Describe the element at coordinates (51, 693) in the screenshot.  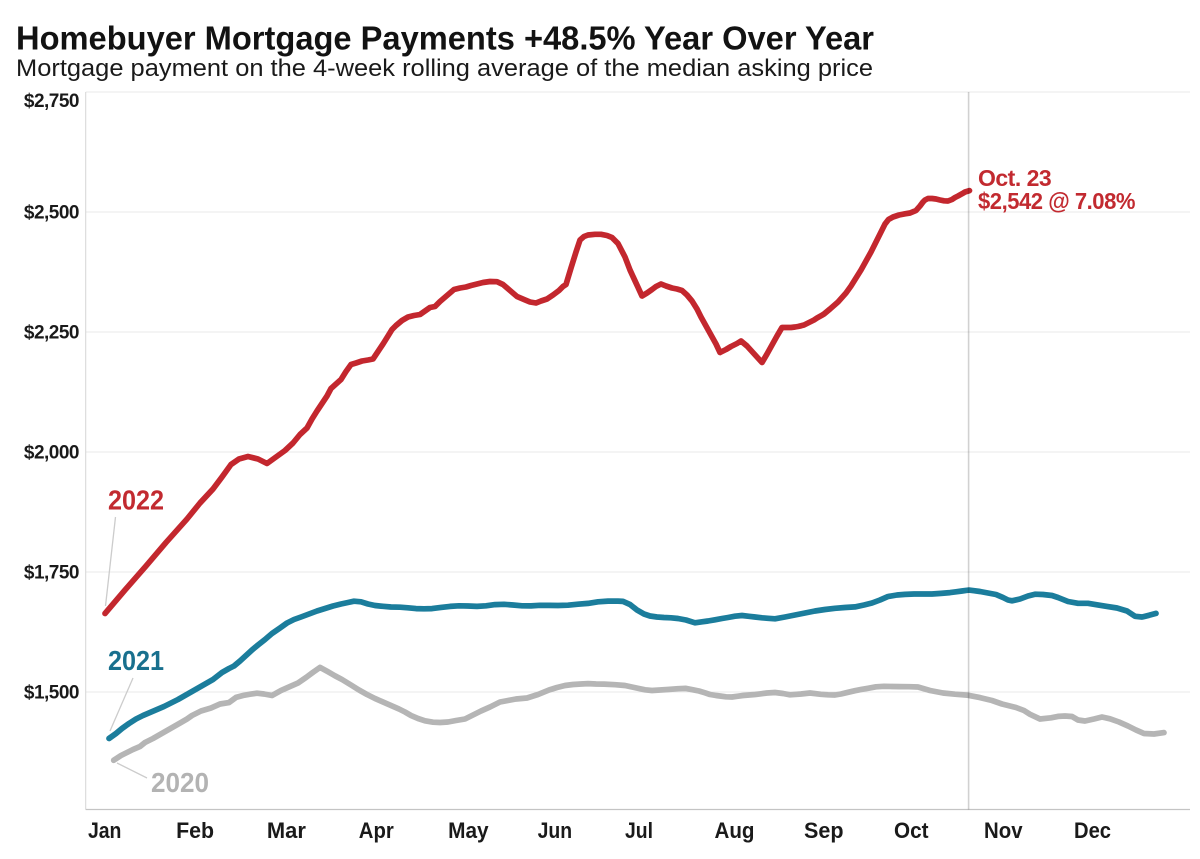
I see `svg-text: $1,500` at that location.